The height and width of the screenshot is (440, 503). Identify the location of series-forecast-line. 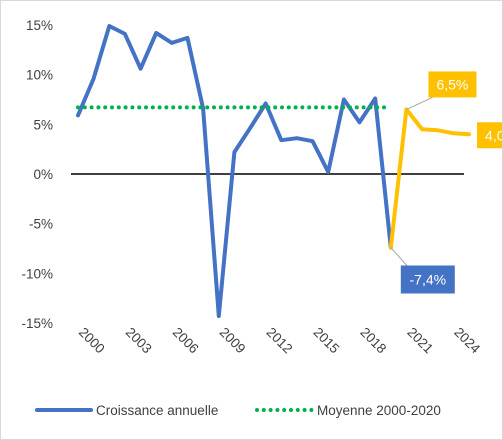
(429, 178).